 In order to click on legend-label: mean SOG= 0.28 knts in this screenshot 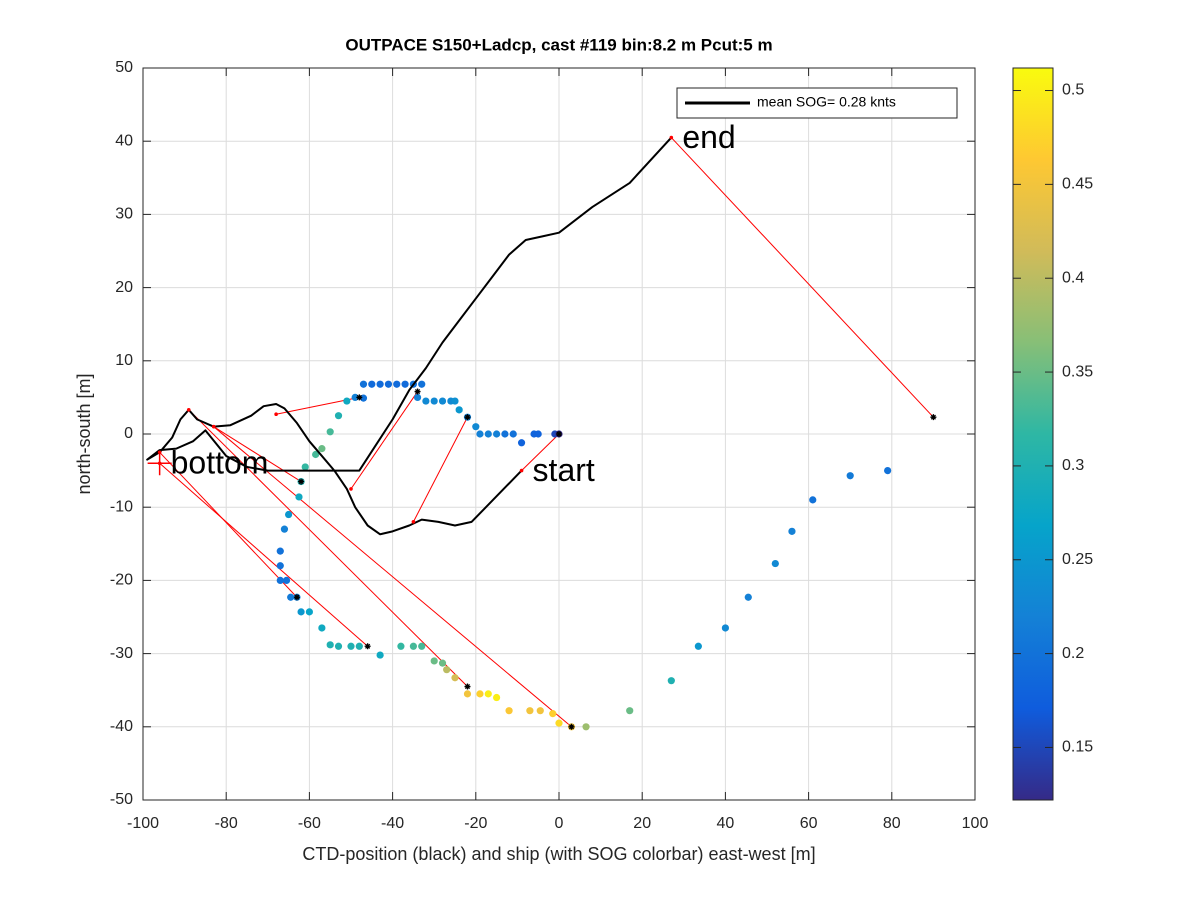, I will do `click(826, 102)`.